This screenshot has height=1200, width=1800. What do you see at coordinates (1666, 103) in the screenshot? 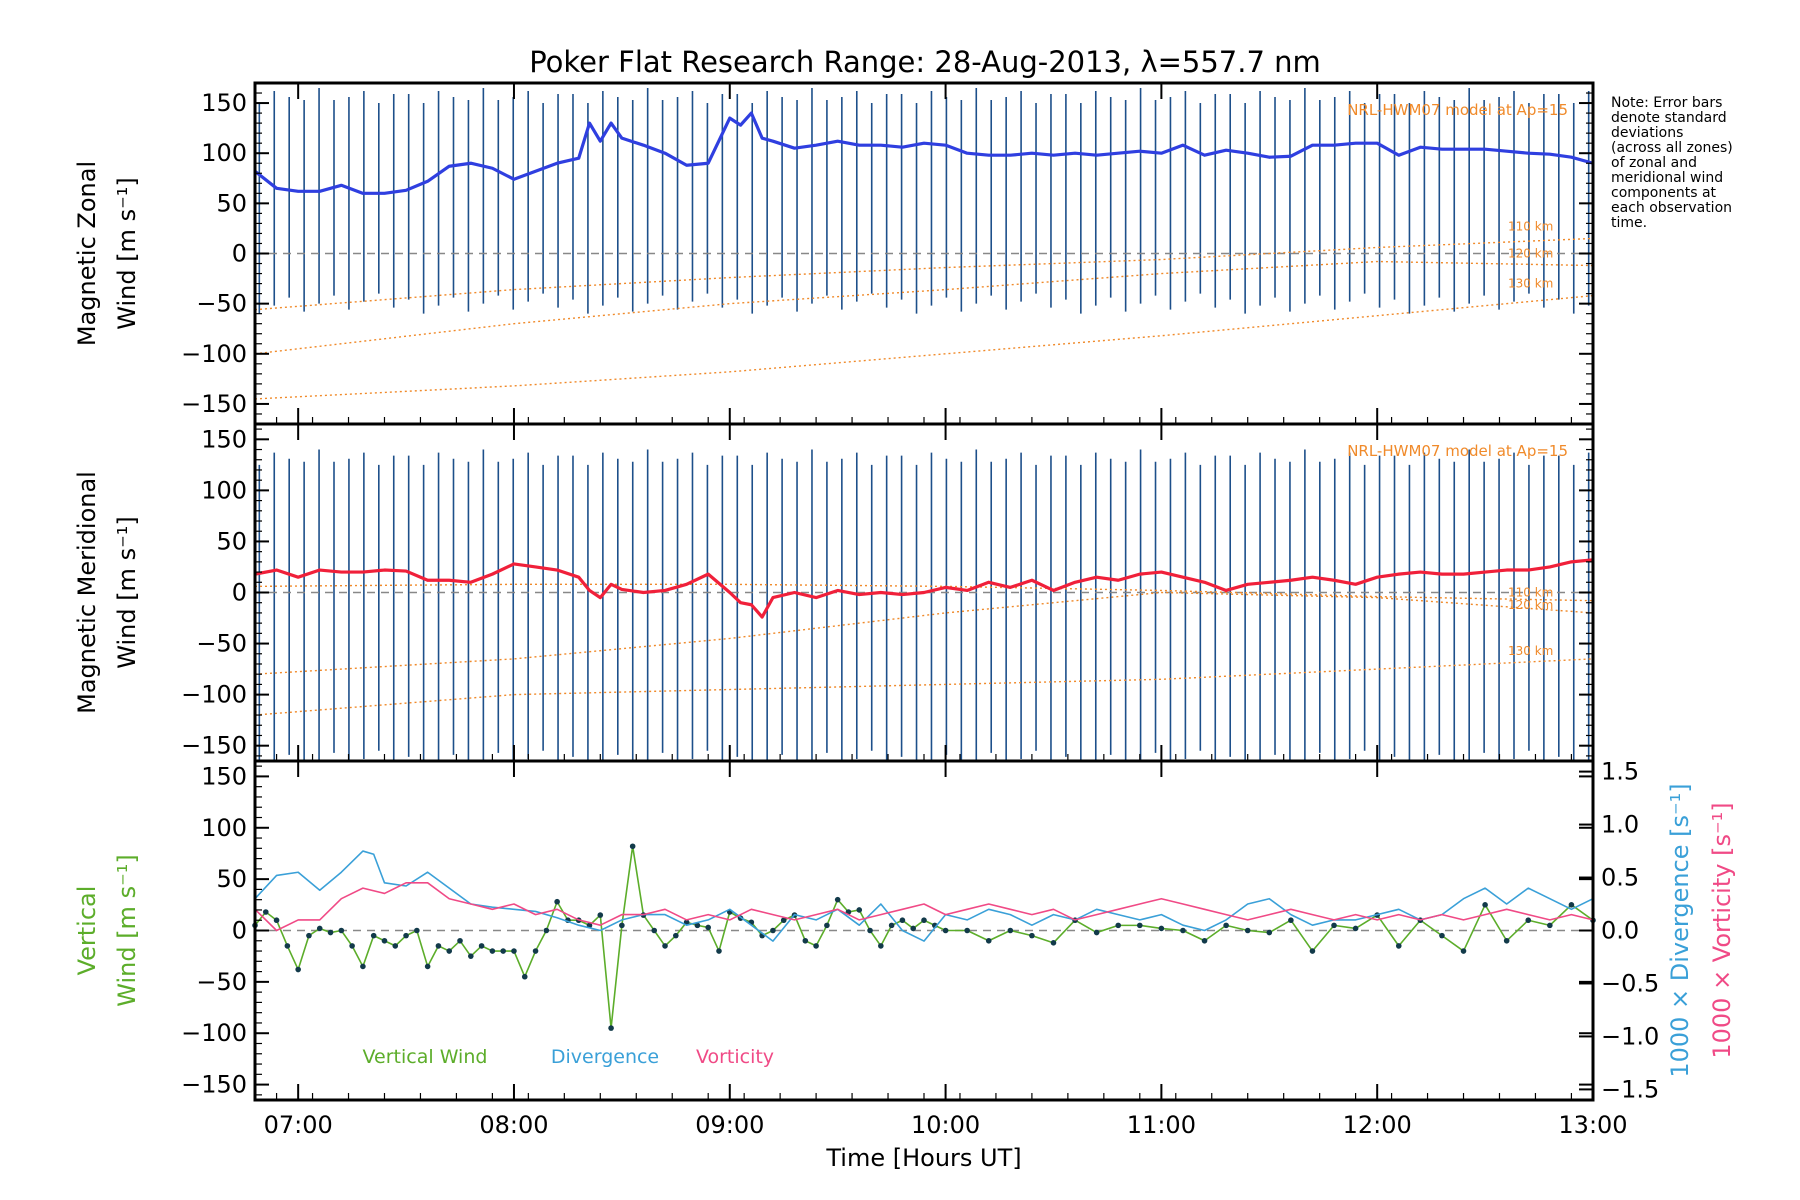
I see `note-line: Note: Error bars` at bounding box center [1666, 103].